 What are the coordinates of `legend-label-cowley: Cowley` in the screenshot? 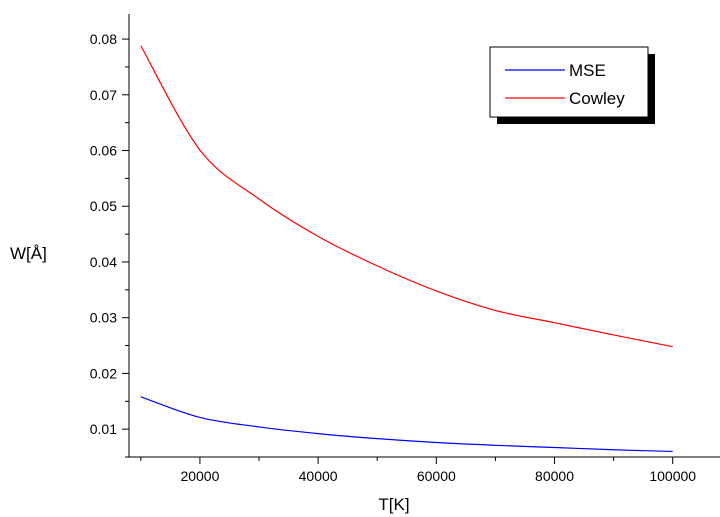 It's located at (597, 98).